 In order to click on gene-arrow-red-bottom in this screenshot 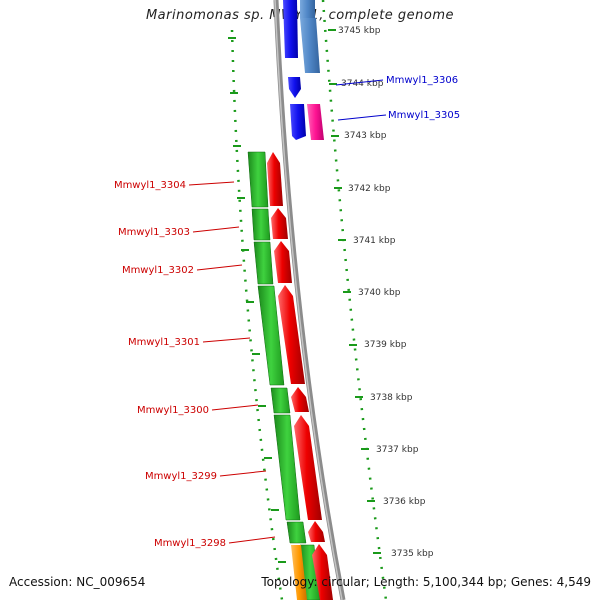, I will do `click(322, 572)`.